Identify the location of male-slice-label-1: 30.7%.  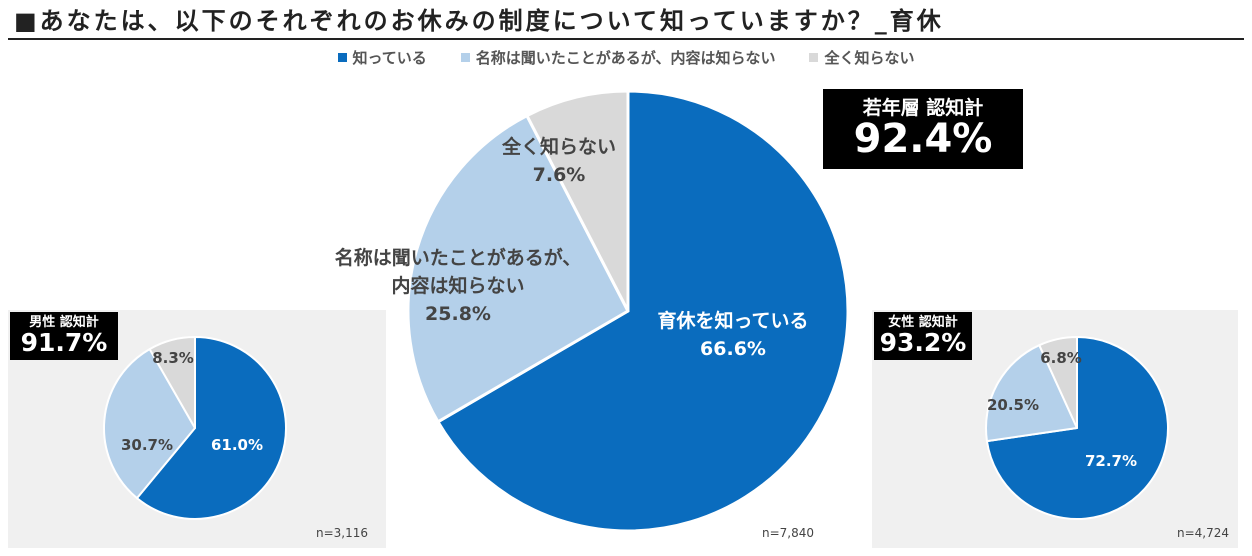
(147, 445).